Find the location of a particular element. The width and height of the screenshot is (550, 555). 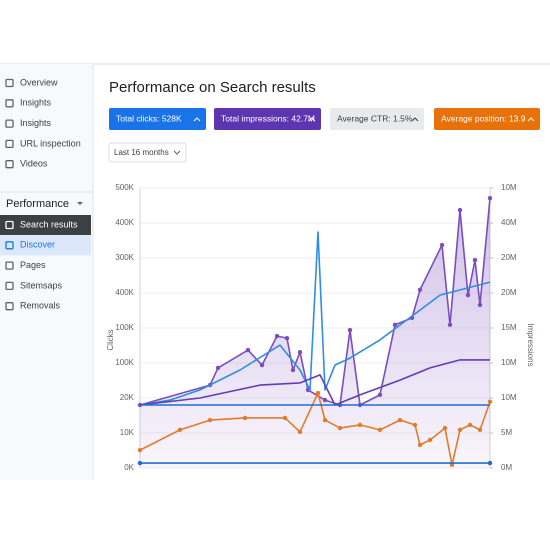

date-filter is located at coordinates (147, 152).